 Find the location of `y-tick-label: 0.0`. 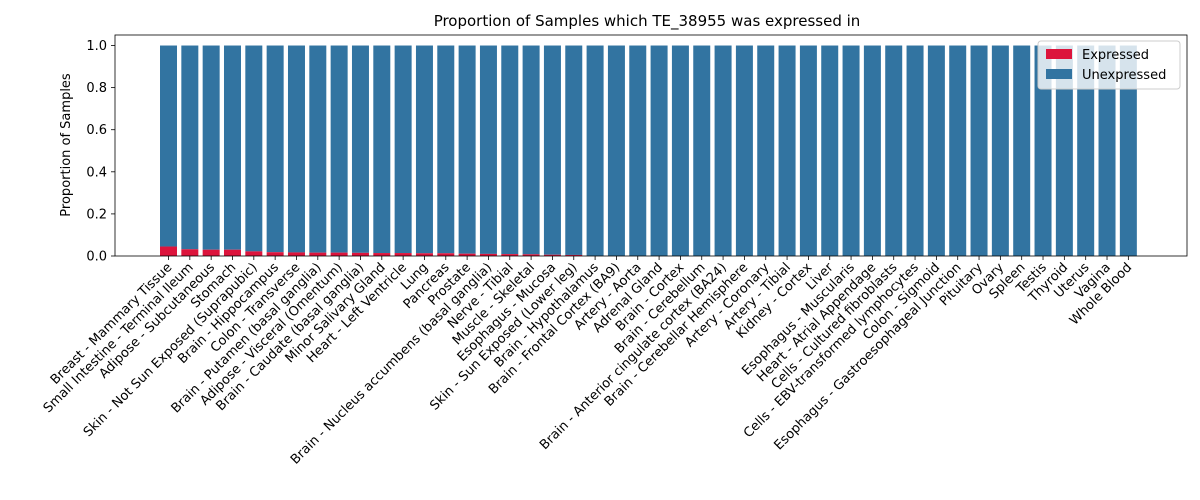

y-tick-label: 0.0 is located at coordinates (96, 257).